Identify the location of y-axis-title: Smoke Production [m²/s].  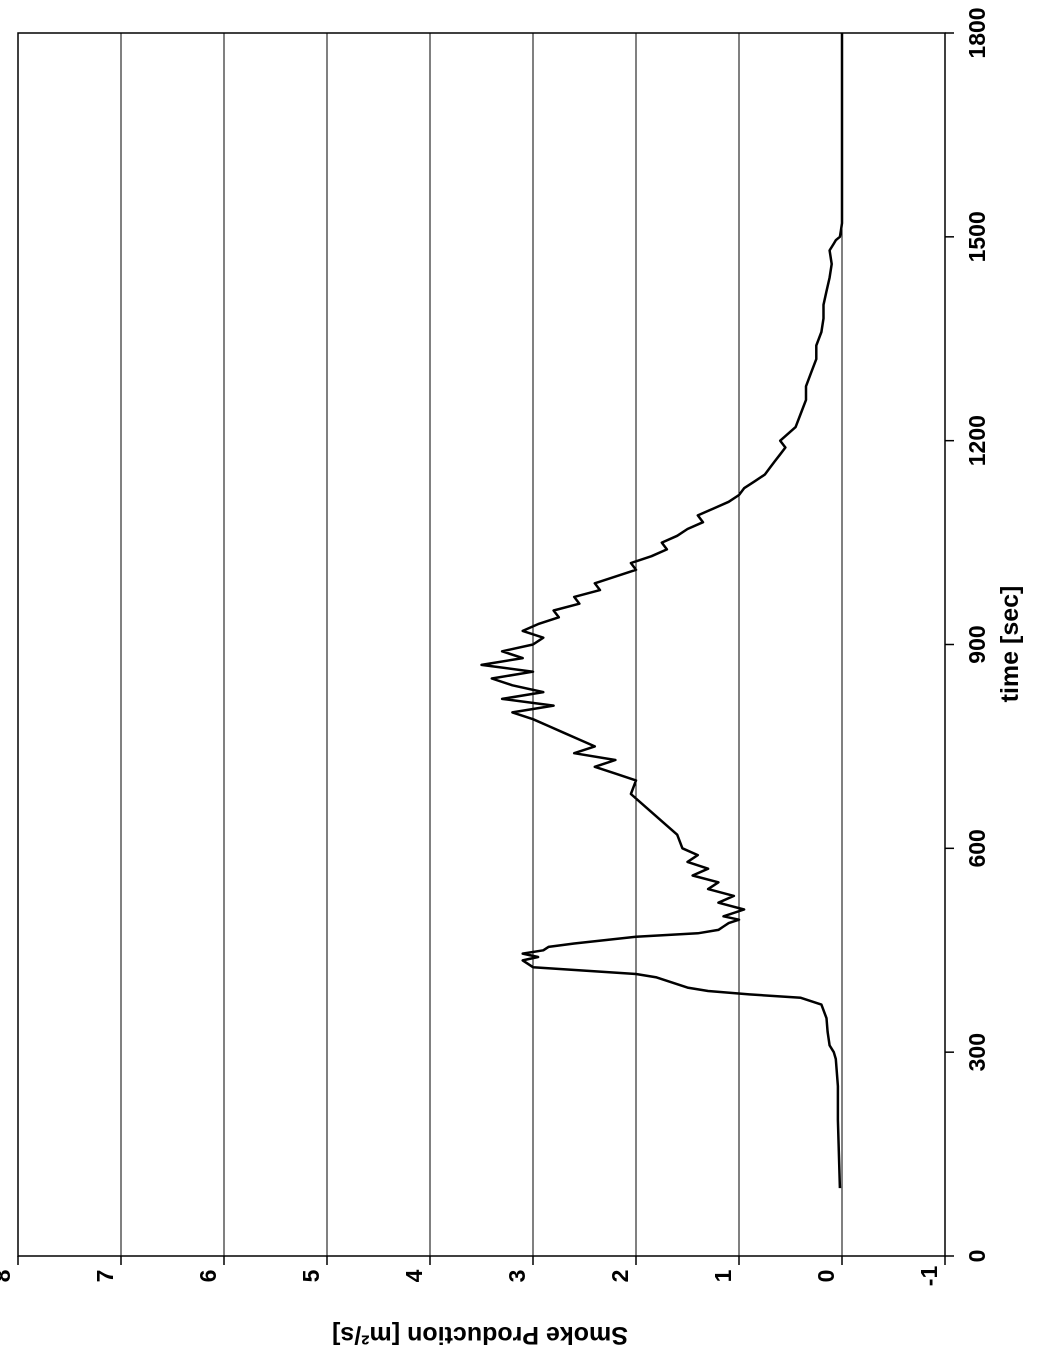
(480, 1335).